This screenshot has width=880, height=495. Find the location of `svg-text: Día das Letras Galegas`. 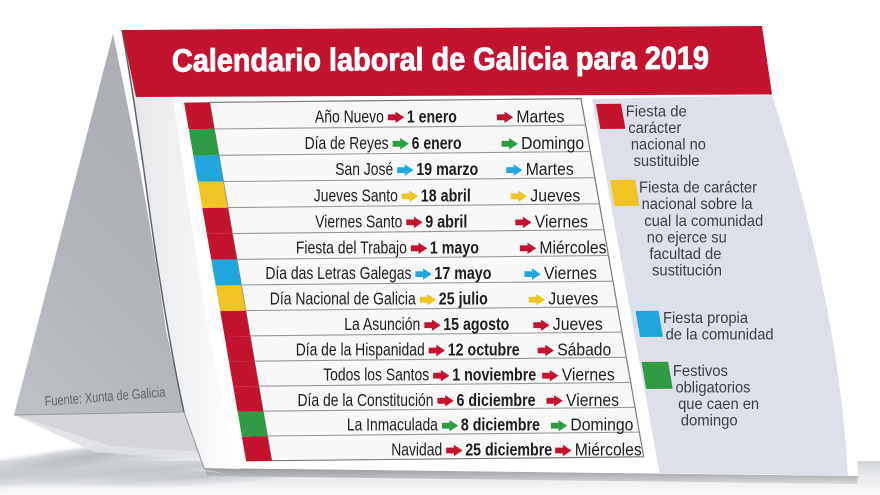

svg-text: Día das Letras Galegas is located at coordinates (338, 273).